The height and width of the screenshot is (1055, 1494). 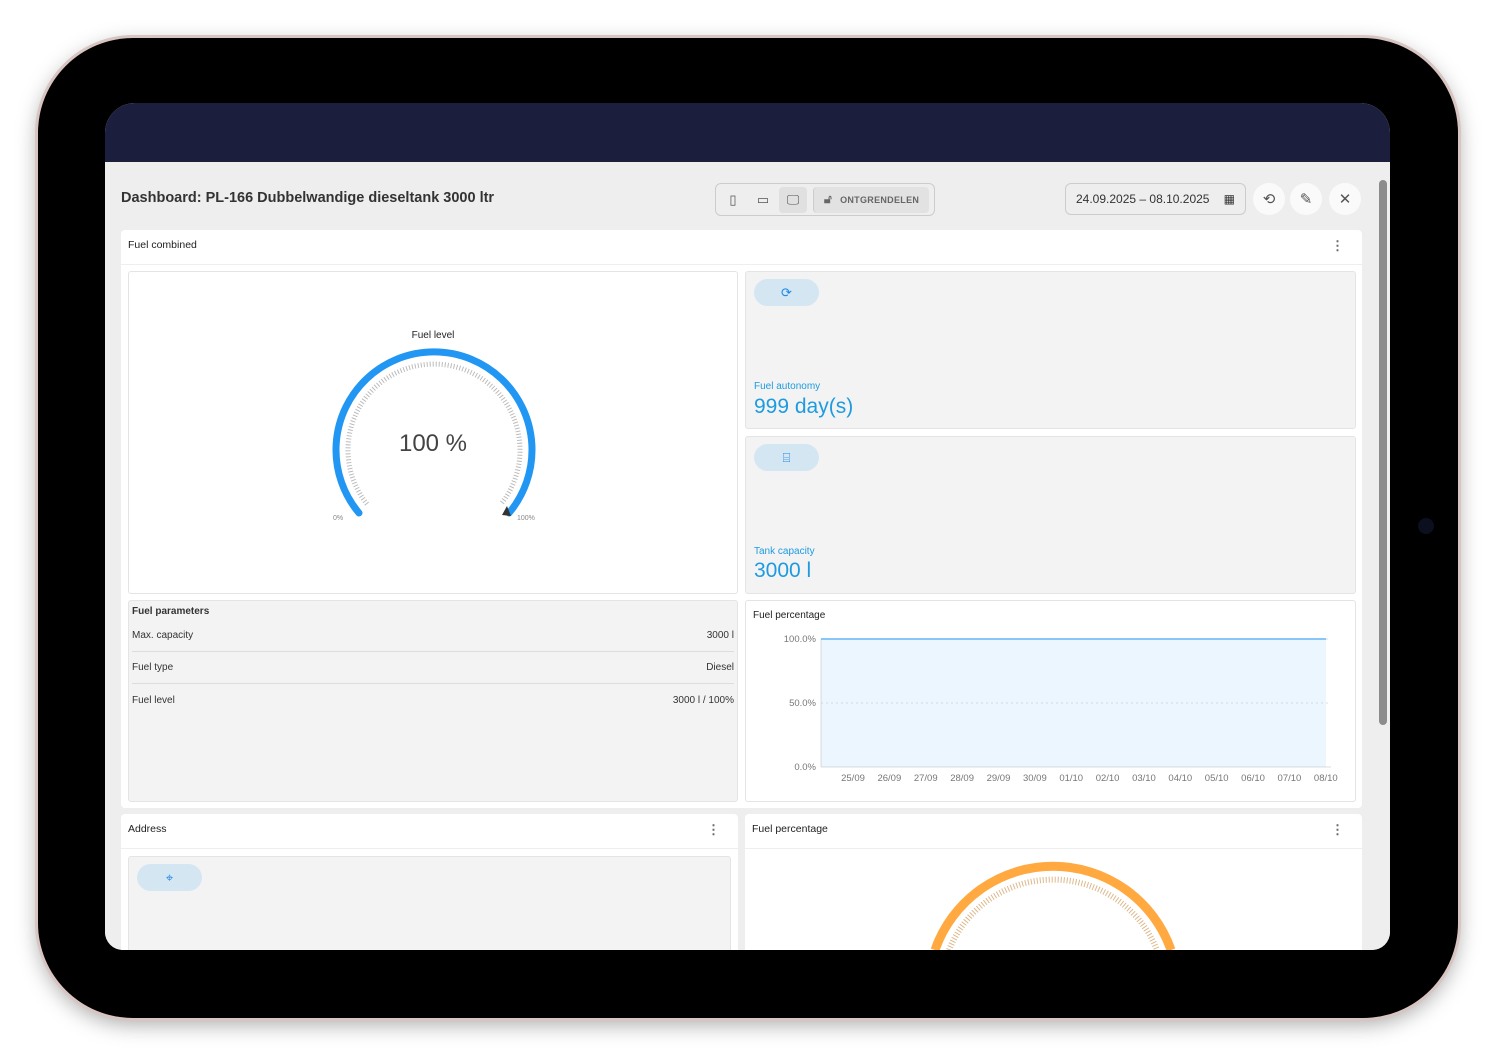 I want to click on map-pin-icon: ⌖, so click(x=169, y=877).